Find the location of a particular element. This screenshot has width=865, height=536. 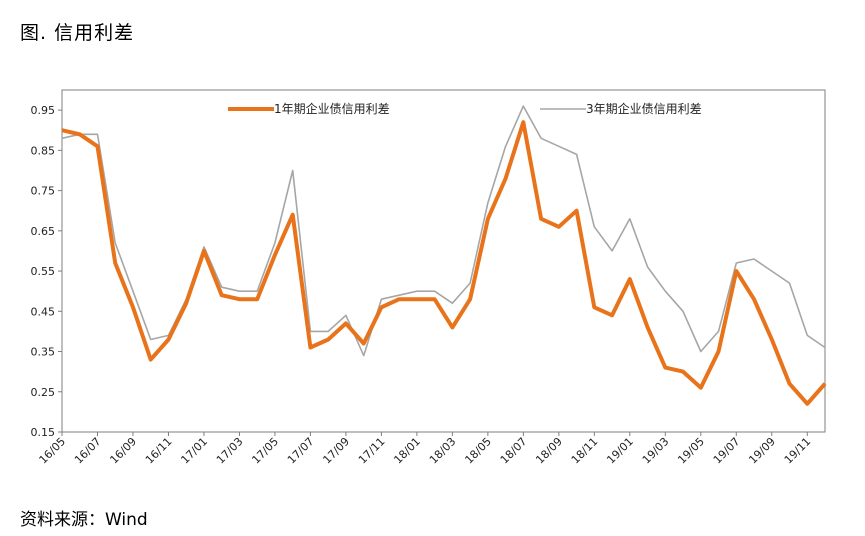

y-tick-label: 0.85 is located at coordinates (43, 150).